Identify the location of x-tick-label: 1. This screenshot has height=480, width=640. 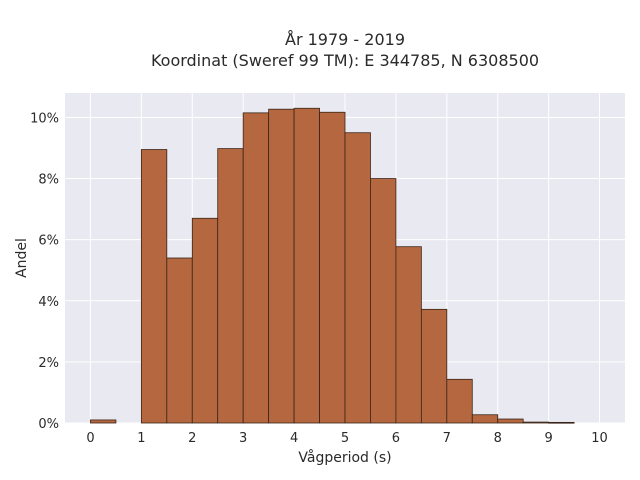
(141, 438).